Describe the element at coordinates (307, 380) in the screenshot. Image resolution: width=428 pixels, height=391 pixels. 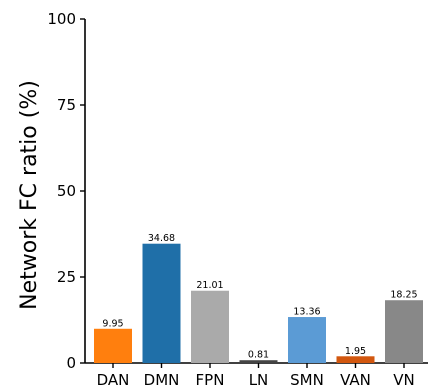
I see `x-tick-label-smn: SMN` at that location.